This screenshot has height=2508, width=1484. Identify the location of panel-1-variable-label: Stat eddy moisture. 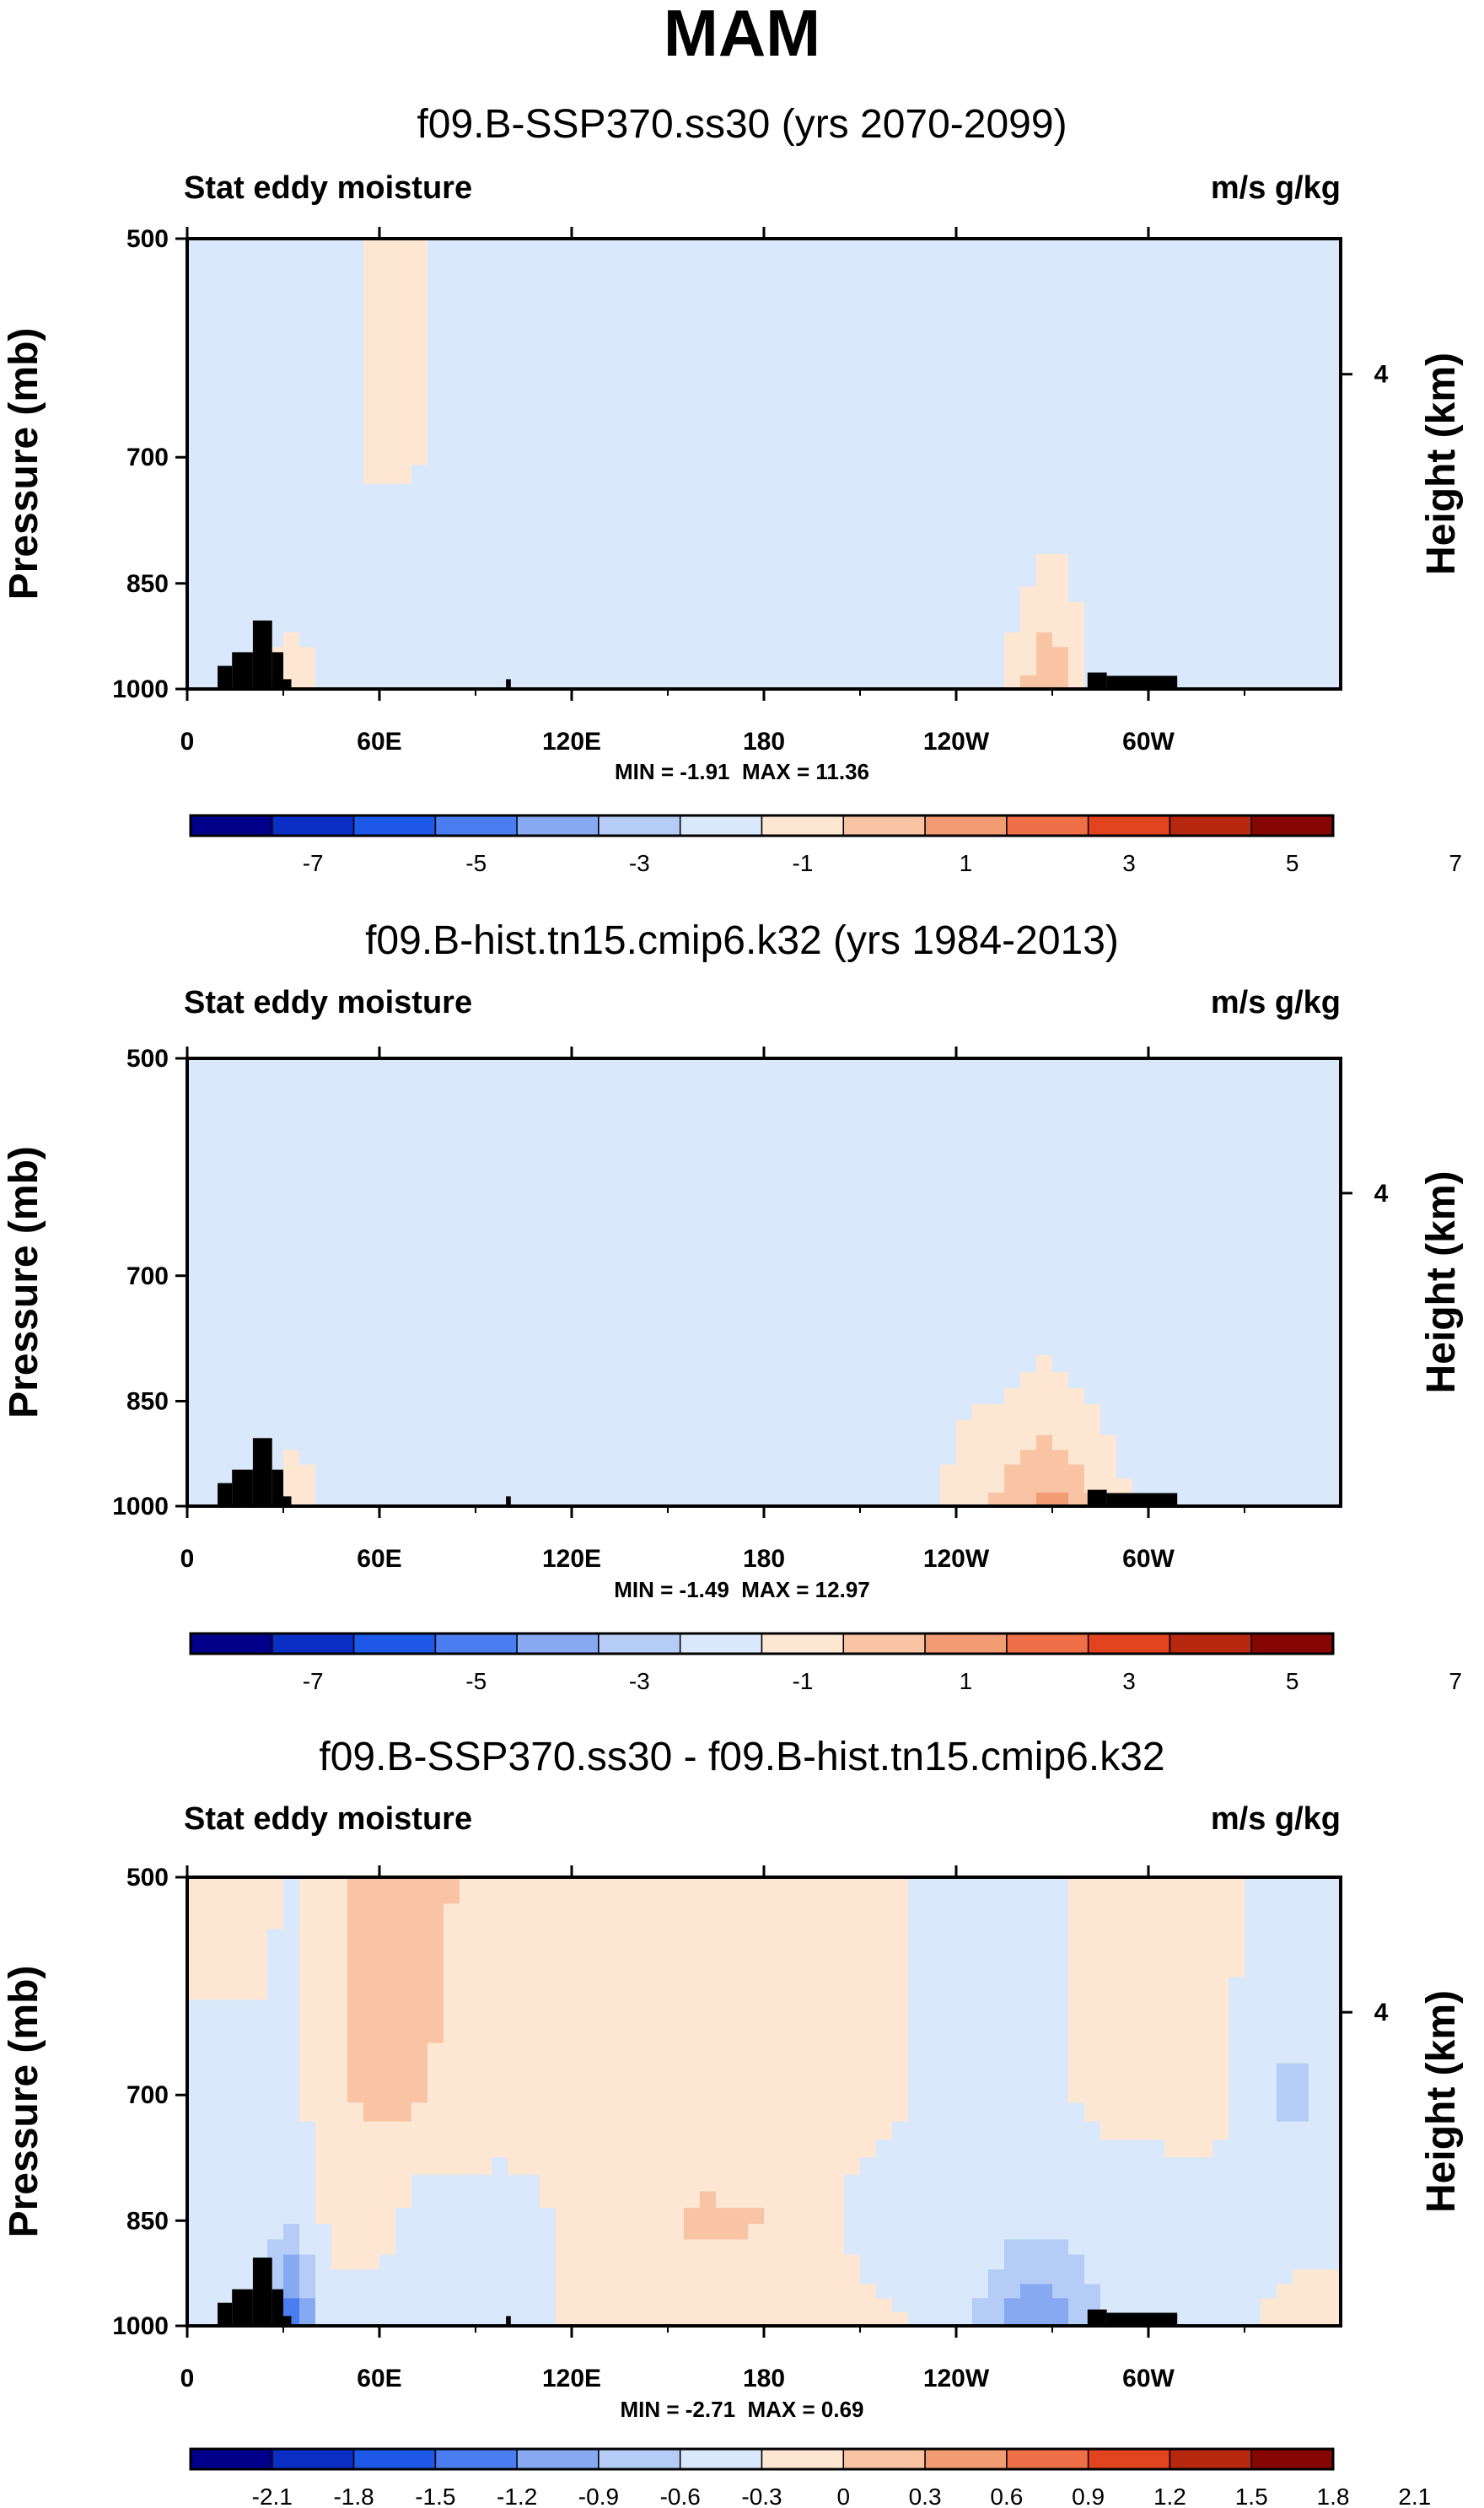
(328, 188).